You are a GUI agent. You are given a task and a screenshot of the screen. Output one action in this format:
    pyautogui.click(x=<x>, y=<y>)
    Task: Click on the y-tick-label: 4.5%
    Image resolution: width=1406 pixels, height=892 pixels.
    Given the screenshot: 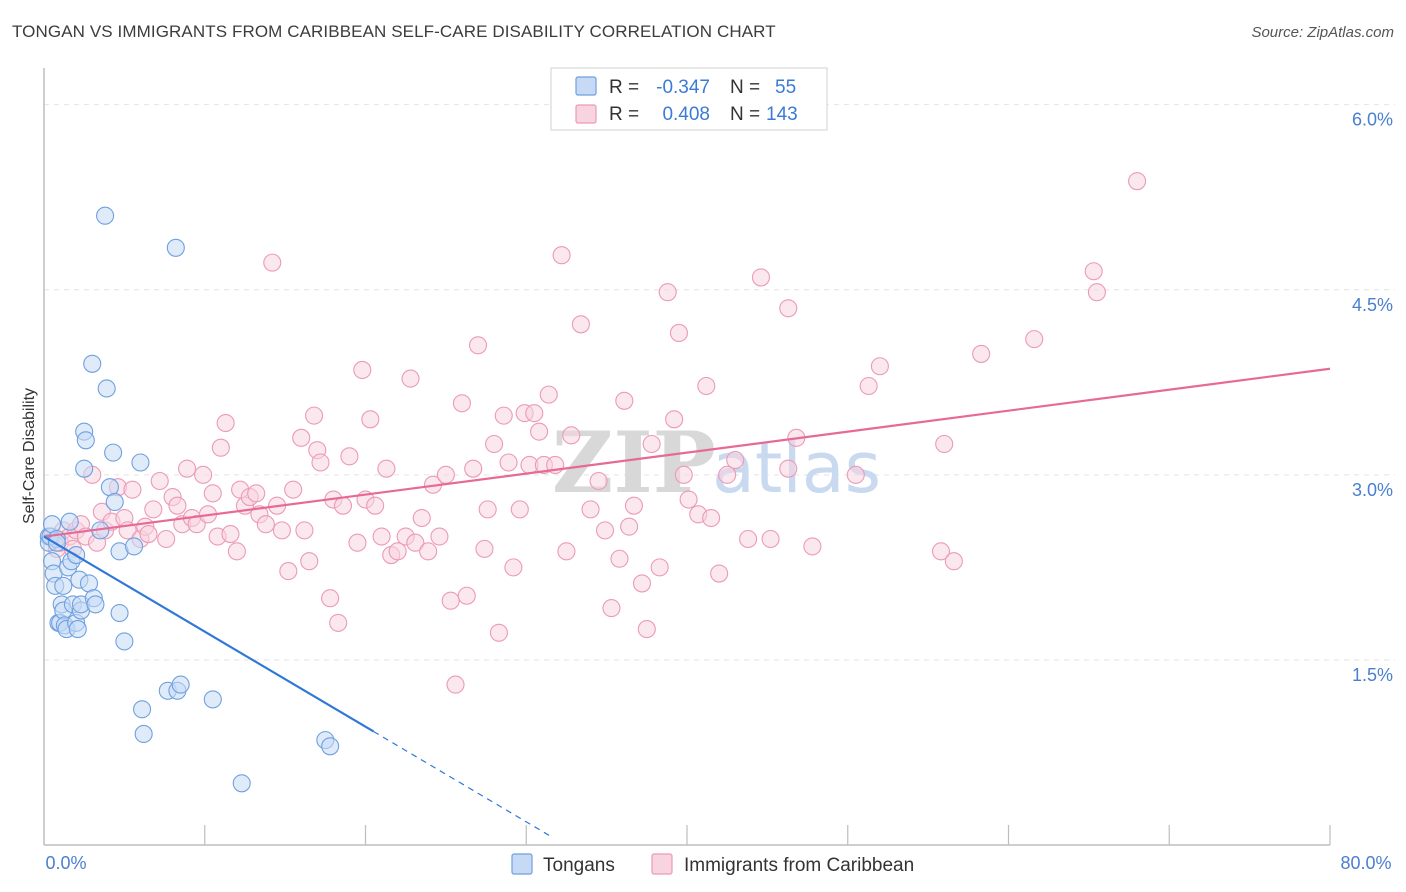 What is the action you would take?
    pyautogui.click(x=1372, y=305)
    